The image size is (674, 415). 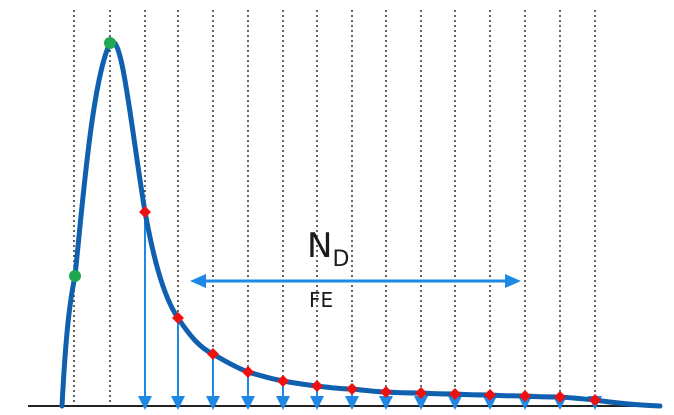 I want to click on label-main: ND, so click(x=328, y=249).